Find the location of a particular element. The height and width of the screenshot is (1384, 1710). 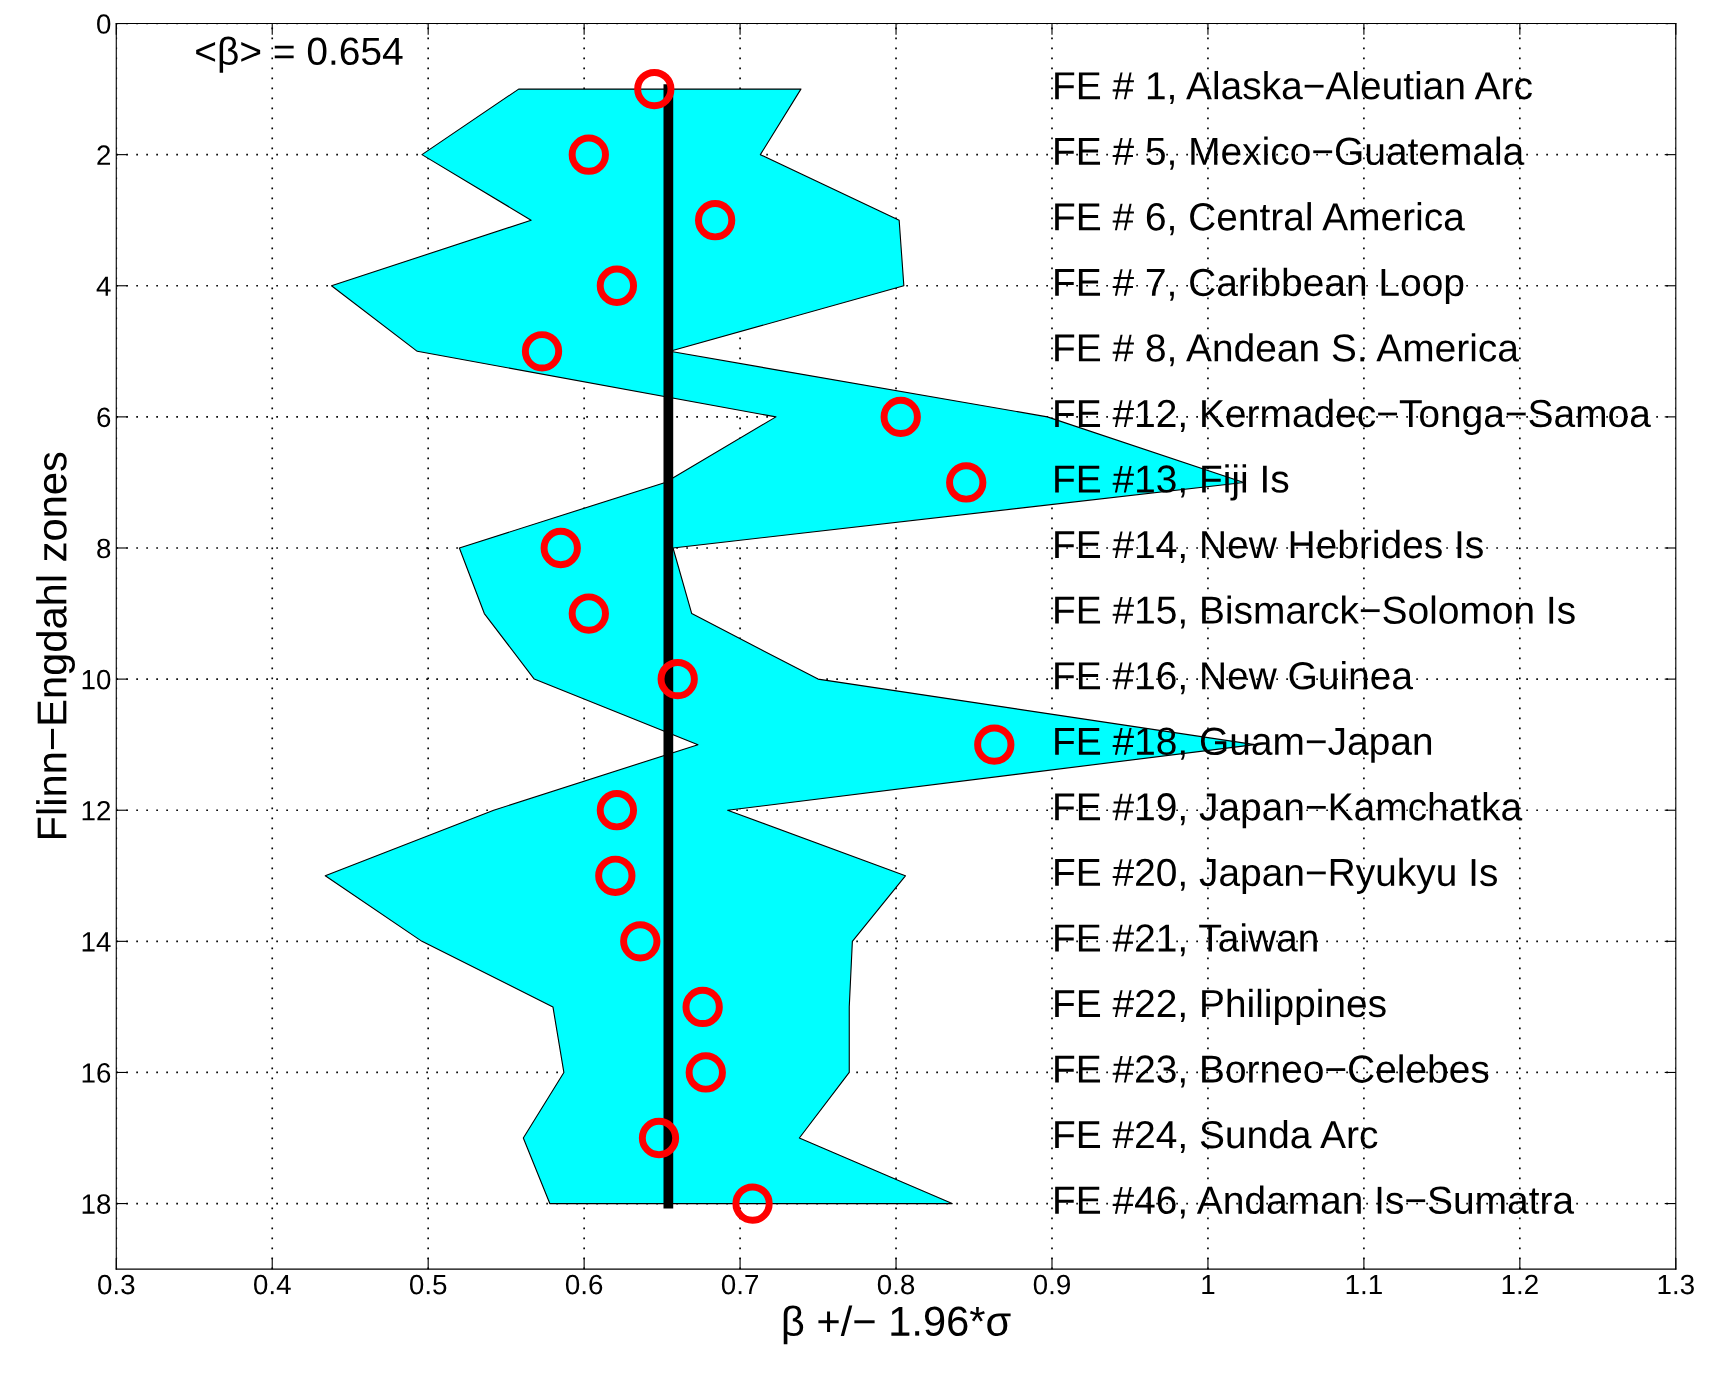

y-tick-label: 0 is located at coordinates (104, 24).